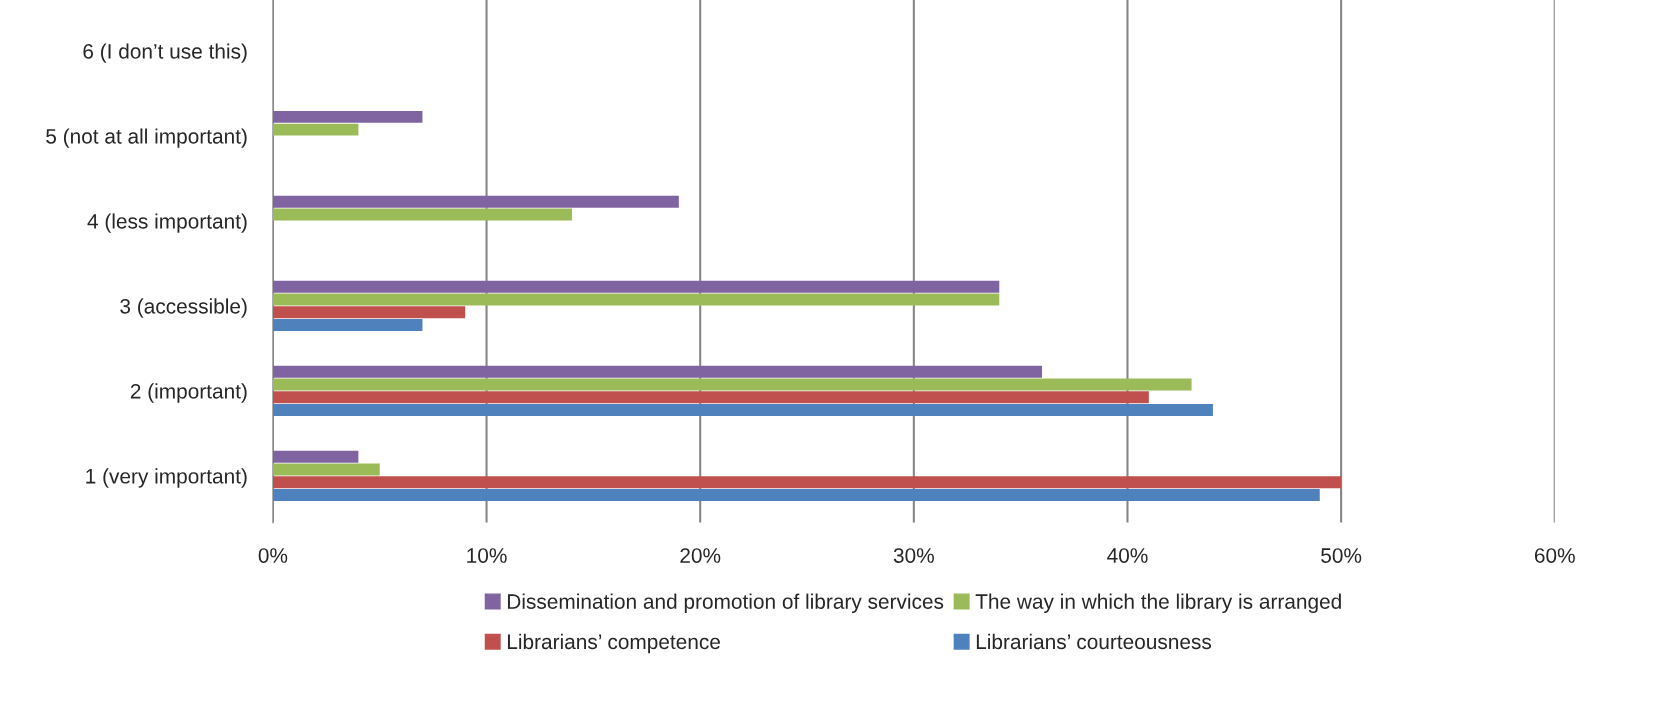 The width and height of the screenshot is (1654, 711). Describe the element at coordinates (1554, 555) in the screenshot. I see `x-tick-label: 60%` at that location.